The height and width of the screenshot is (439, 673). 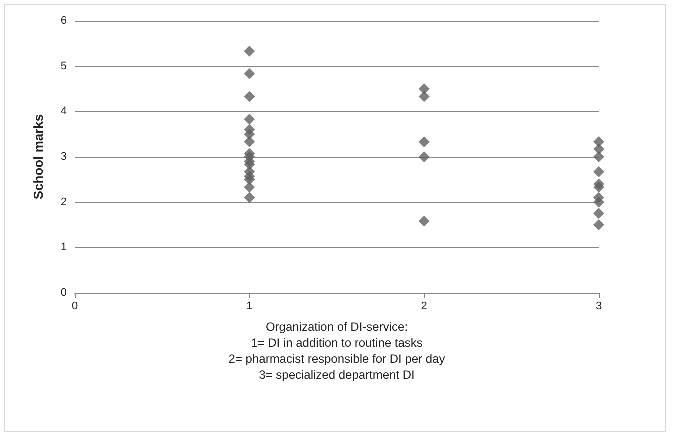 I want to click on y-tick-label: 4, so click(x=63, y=112).